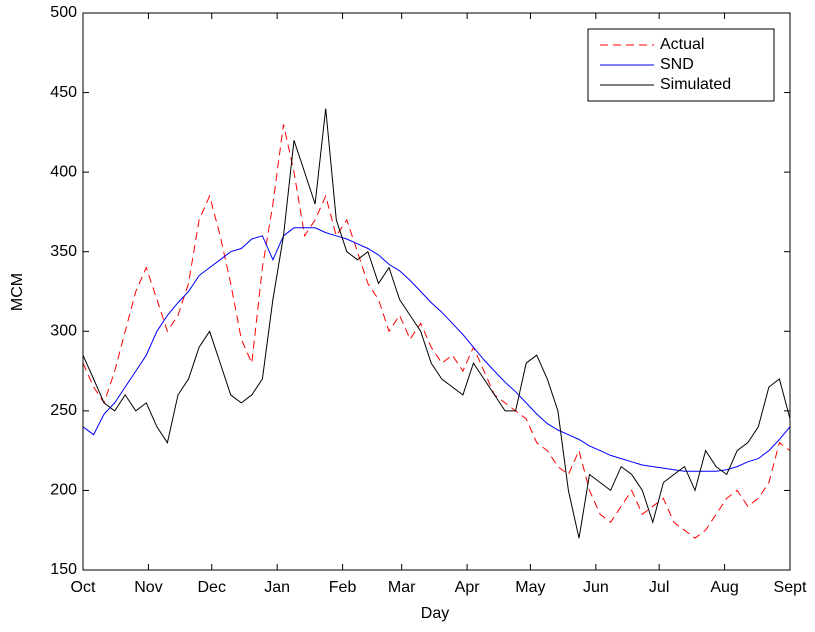 The width and height of the screenshot is (815, 632). Describe the element at coordinates (63, 569) in the screenshot. I see `y-tick-label: 150` at that location.